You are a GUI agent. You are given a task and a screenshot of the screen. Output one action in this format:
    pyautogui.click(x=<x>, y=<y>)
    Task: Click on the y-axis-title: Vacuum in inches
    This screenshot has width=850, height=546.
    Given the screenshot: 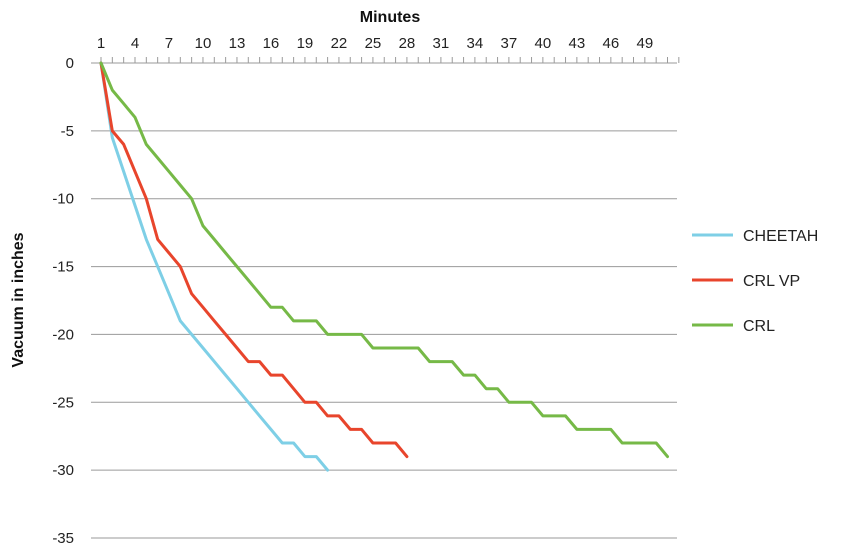 What is the action you would take?
    pyautogui.click(x=18, y=299)
    